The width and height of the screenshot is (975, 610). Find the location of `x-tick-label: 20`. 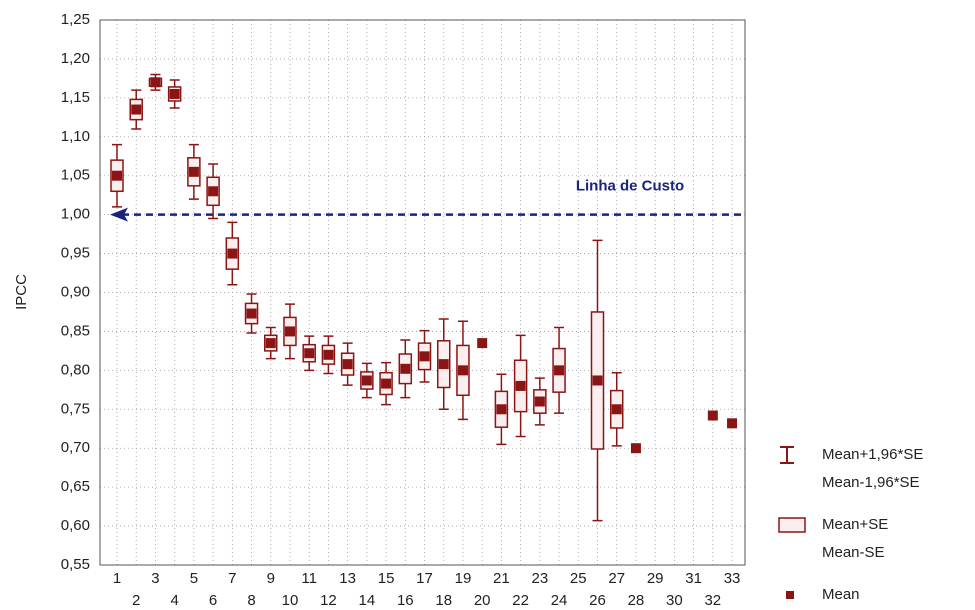

x-tick-label: 20 is located at coordinates (482, 600).